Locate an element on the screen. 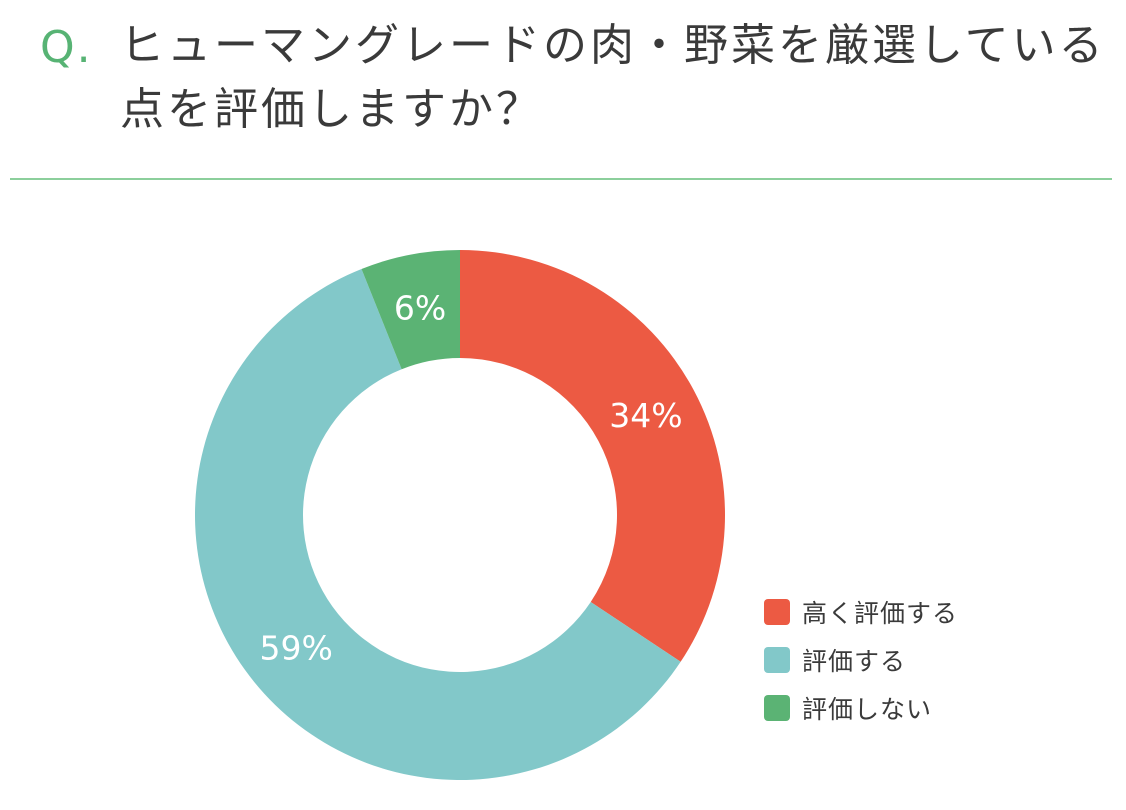 Image resolution: width=1126 pixels, height=810 pixels. slice-label-mid: 59% is located at coordinates (296, 648).